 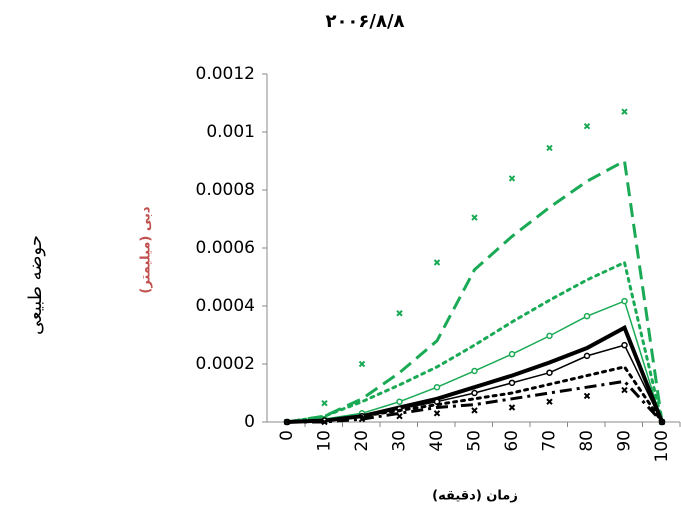 What do you see at coordinates (35, 285) in the screenshot?
I see `side-label: حوضه طبیعی` at bounding box center [35, 285].